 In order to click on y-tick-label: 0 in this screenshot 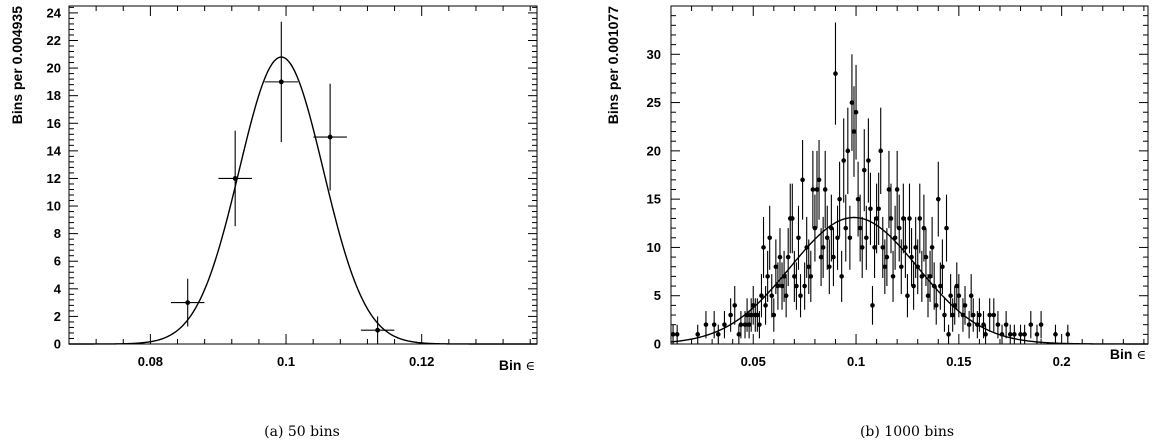, I will do `click(57, 344)`.